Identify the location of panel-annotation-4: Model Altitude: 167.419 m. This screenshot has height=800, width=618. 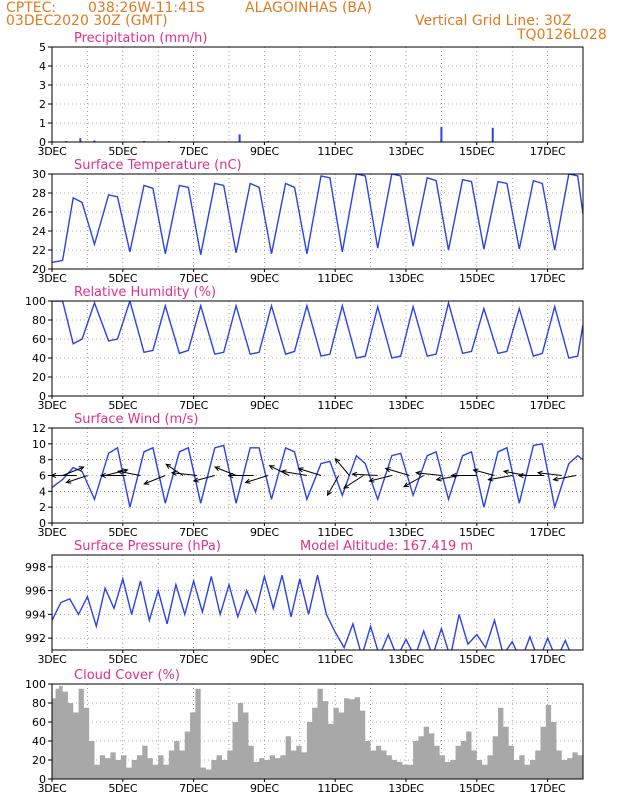
(386, 546).